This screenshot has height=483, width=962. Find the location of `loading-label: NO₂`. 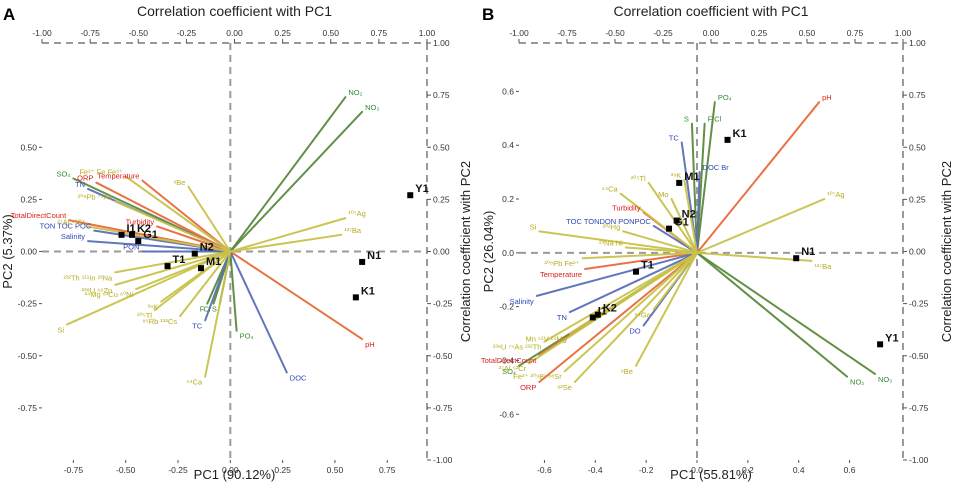

loading-label: NO₂ is located at coordinates (857, 382).